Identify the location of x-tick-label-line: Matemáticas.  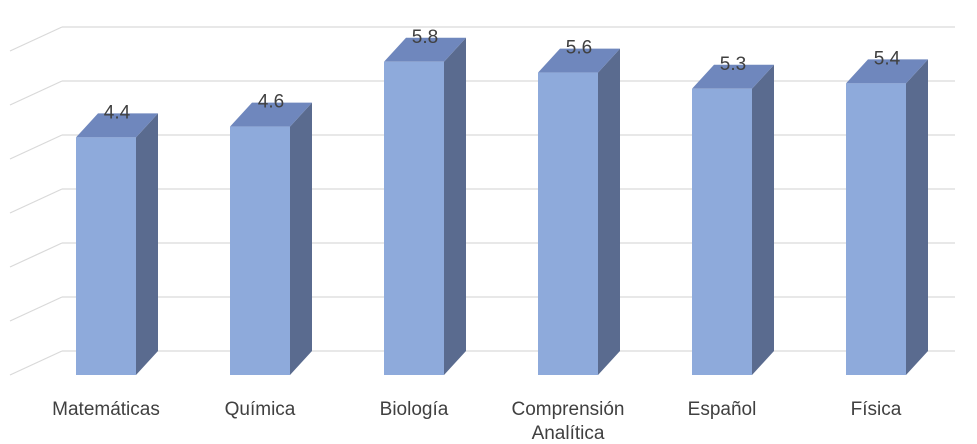
(106, 409).